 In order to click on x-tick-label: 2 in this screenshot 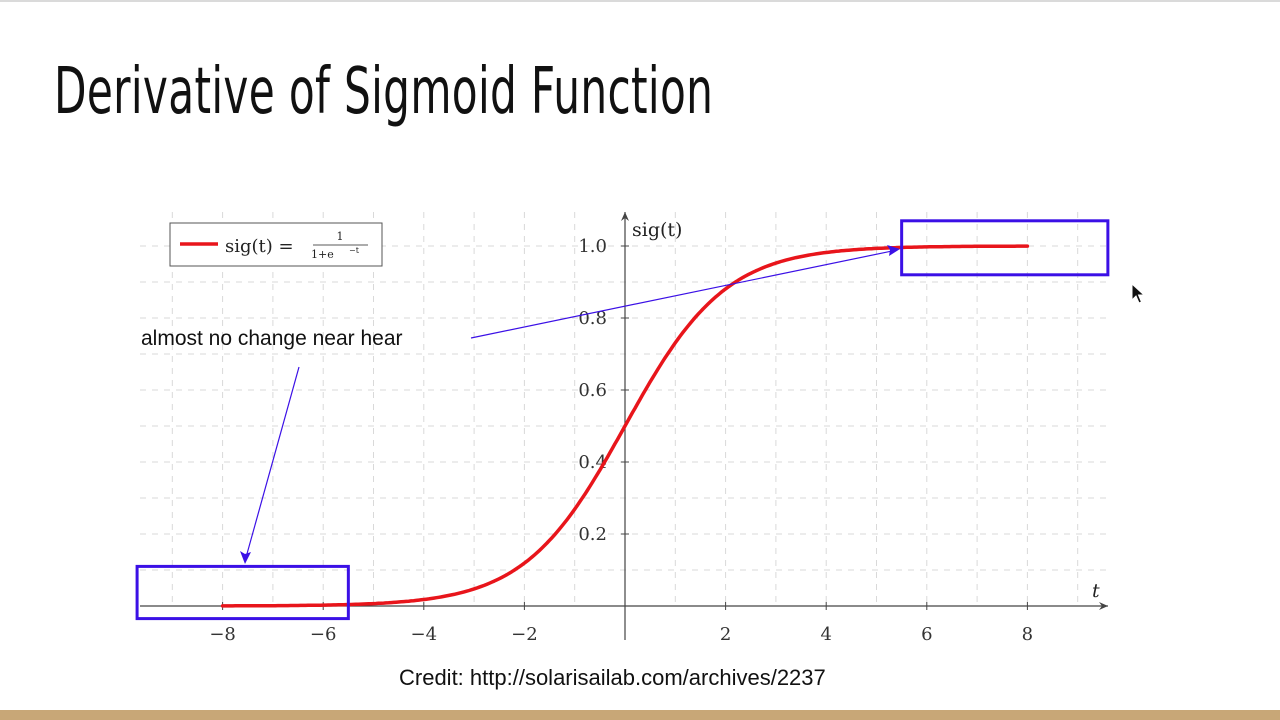, I will do `click(725, 634)`.